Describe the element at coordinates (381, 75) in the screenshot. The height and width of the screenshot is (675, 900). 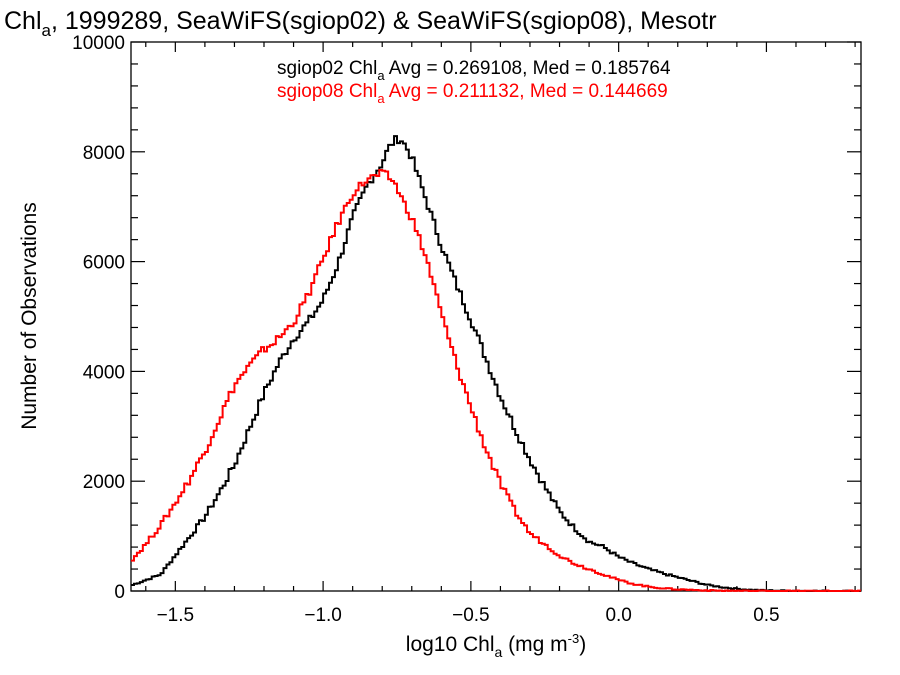
I see `legend-sgiop02-sub: a` at that location.